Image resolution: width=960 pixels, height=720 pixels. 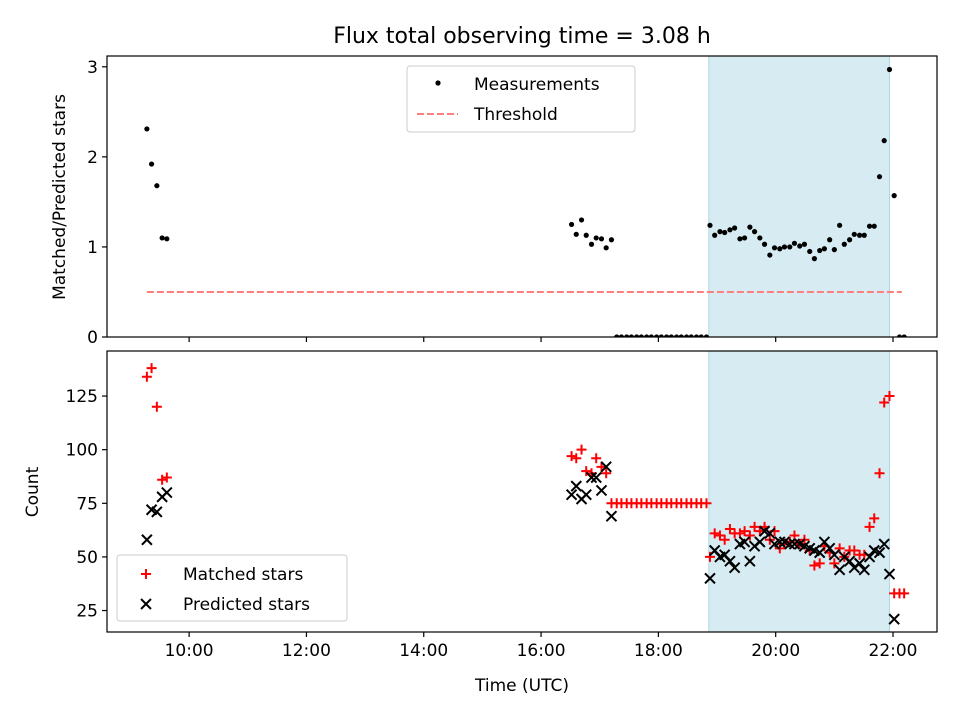 What do you see at coordinates (87, 558) in the screenshot?
I see `y-tick-label: 50` at bounding box center [87, 558].